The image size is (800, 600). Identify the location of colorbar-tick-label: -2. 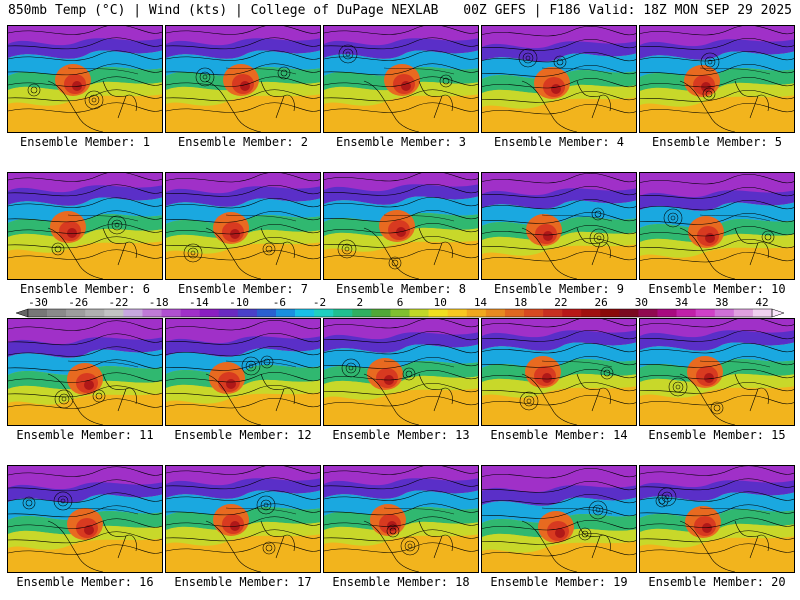
(319, 302).